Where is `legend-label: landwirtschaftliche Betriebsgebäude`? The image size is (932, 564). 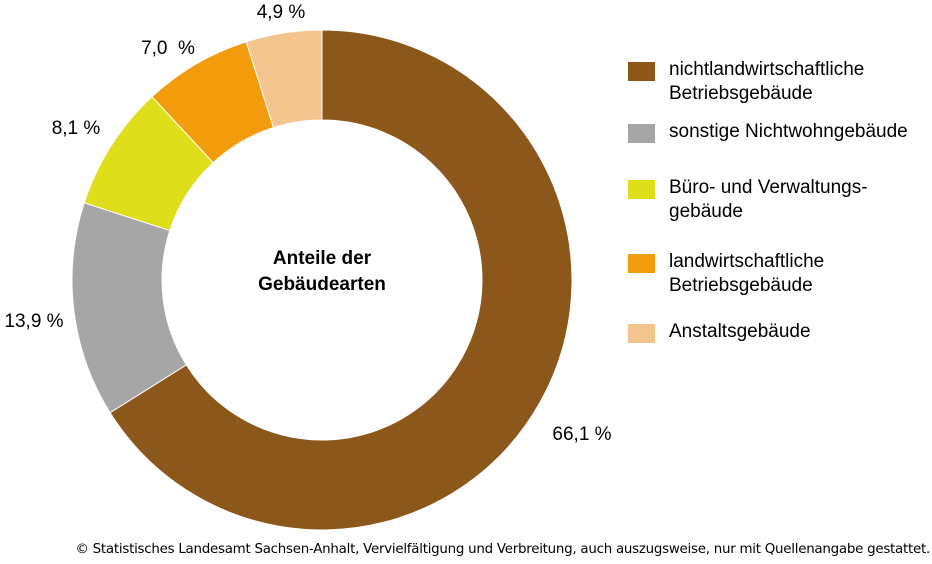 legend-label: landwirtschaftliche Betriebsgebäude is located at coordinates (747, 273).